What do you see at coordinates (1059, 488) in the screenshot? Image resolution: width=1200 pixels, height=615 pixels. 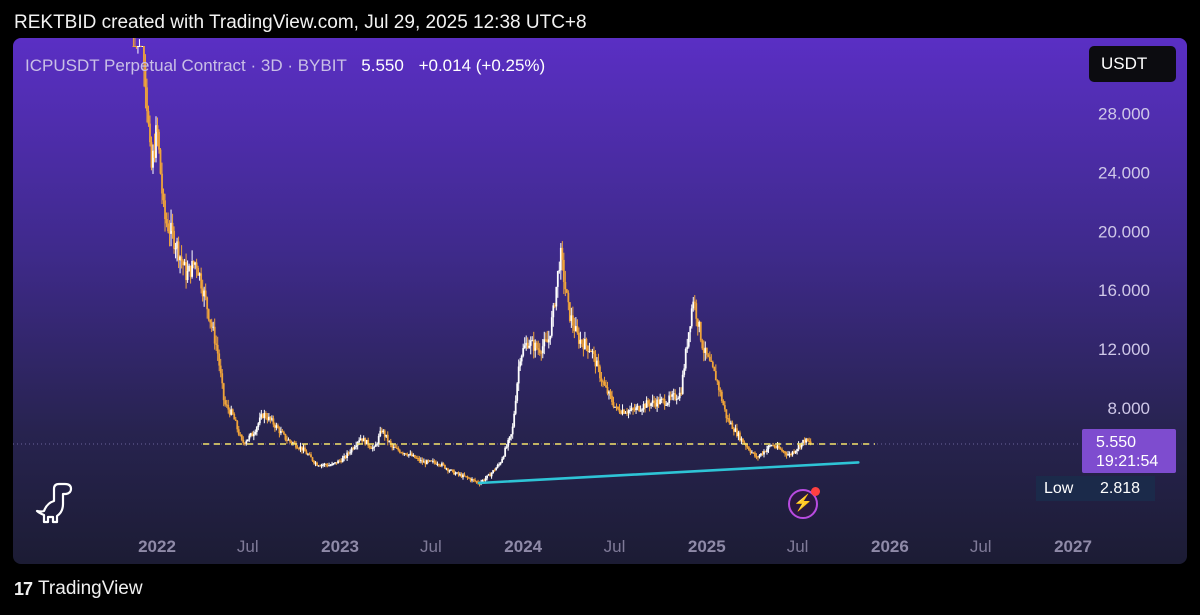 I see `low-label: Low` at bounding box center [1059, 488].